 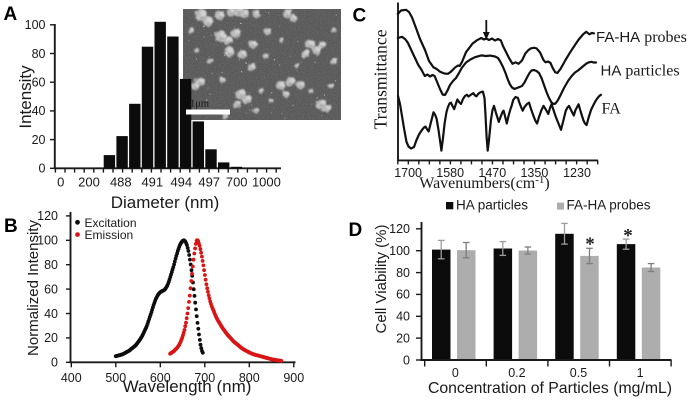 What do you see at coordinates (121, 182) in the screenshot?
I see `svg-text: 488` at bounding box center [121, 182].